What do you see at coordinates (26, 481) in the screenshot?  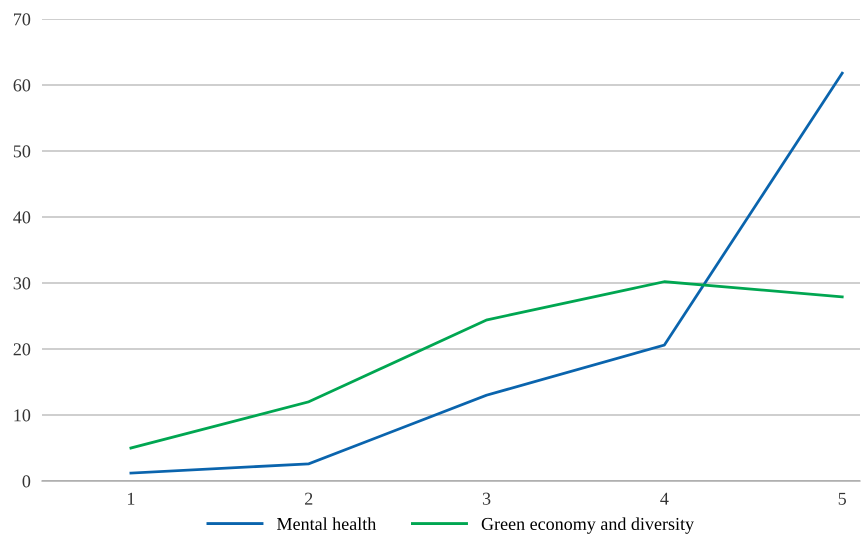 I see `y-tick-label: 0` at bounding box center [26, 481].